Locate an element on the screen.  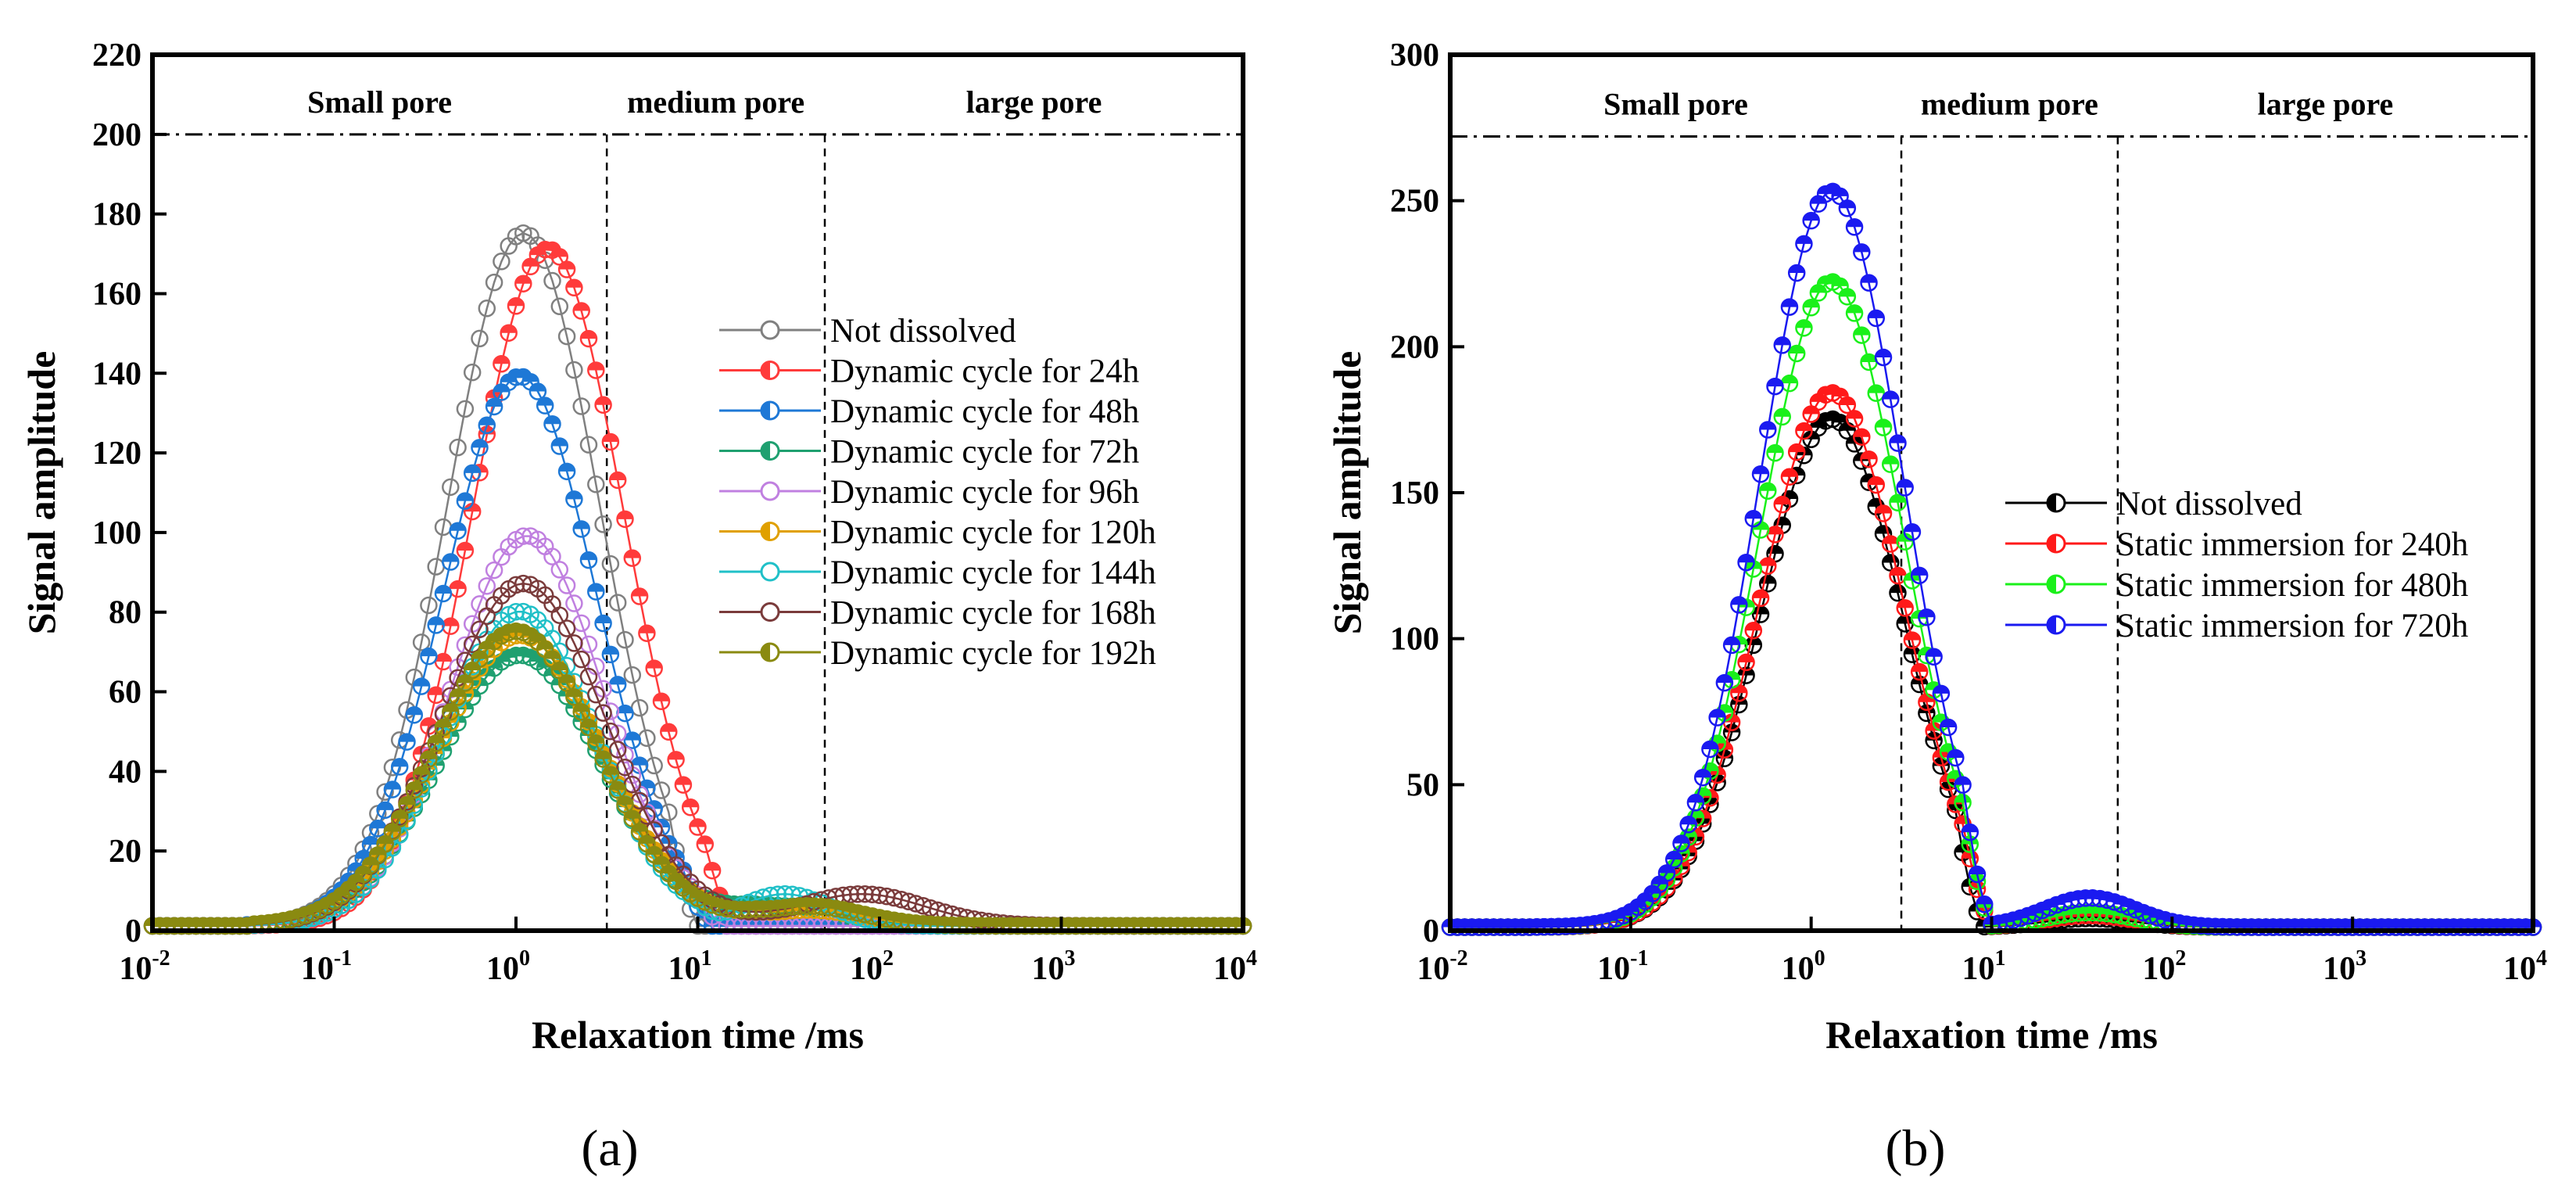
legend-label: Dynamic cycle for 120h is located at coordinates (993, 533).